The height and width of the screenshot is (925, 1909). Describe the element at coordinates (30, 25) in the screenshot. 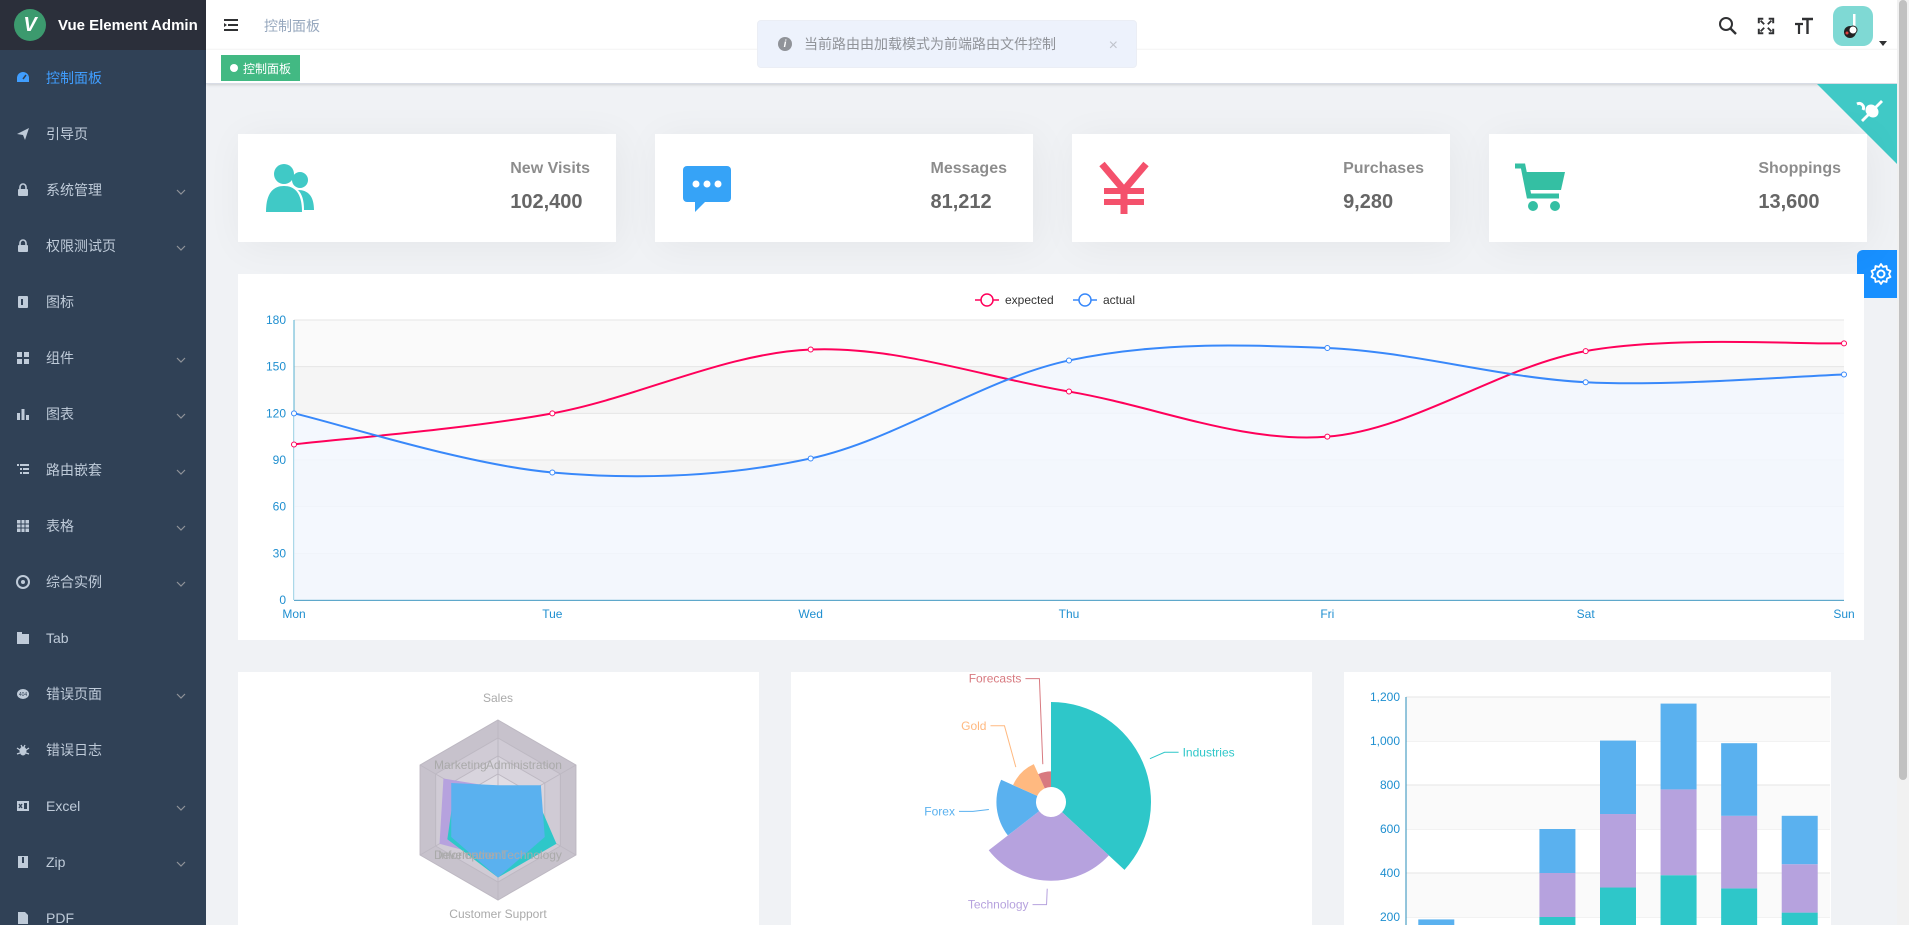

I see `vue-logo-icon: V` at that location.